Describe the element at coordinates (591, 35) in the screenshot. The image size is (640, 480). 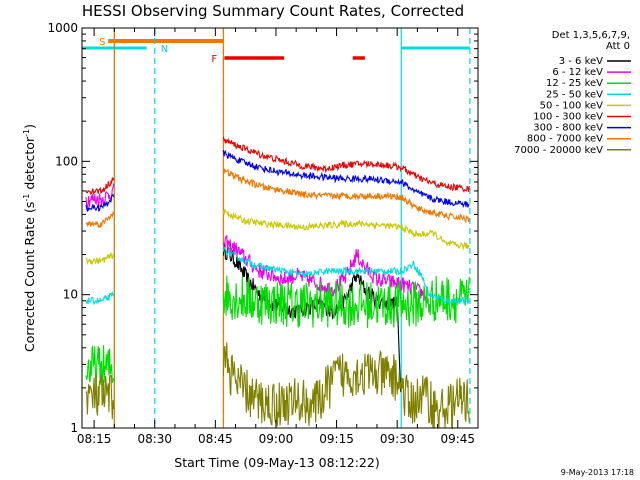
I see `legend-header-1: Det 1,3,5,6,7,9,` at that location.